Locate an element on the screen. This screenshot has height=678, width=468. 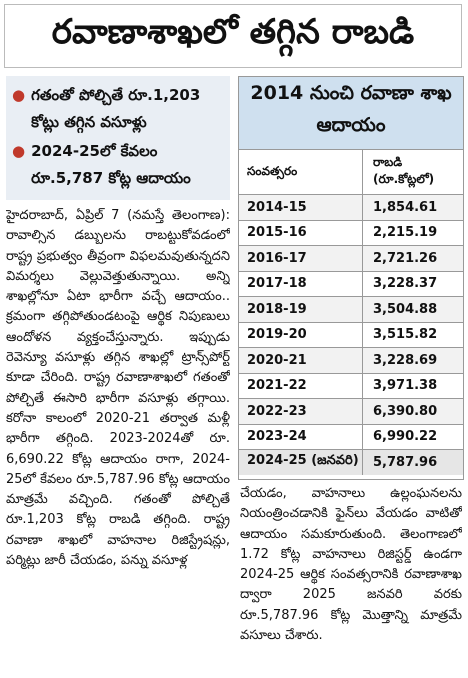
year-cell: 2020-21 is located at coordinates (301, 360).